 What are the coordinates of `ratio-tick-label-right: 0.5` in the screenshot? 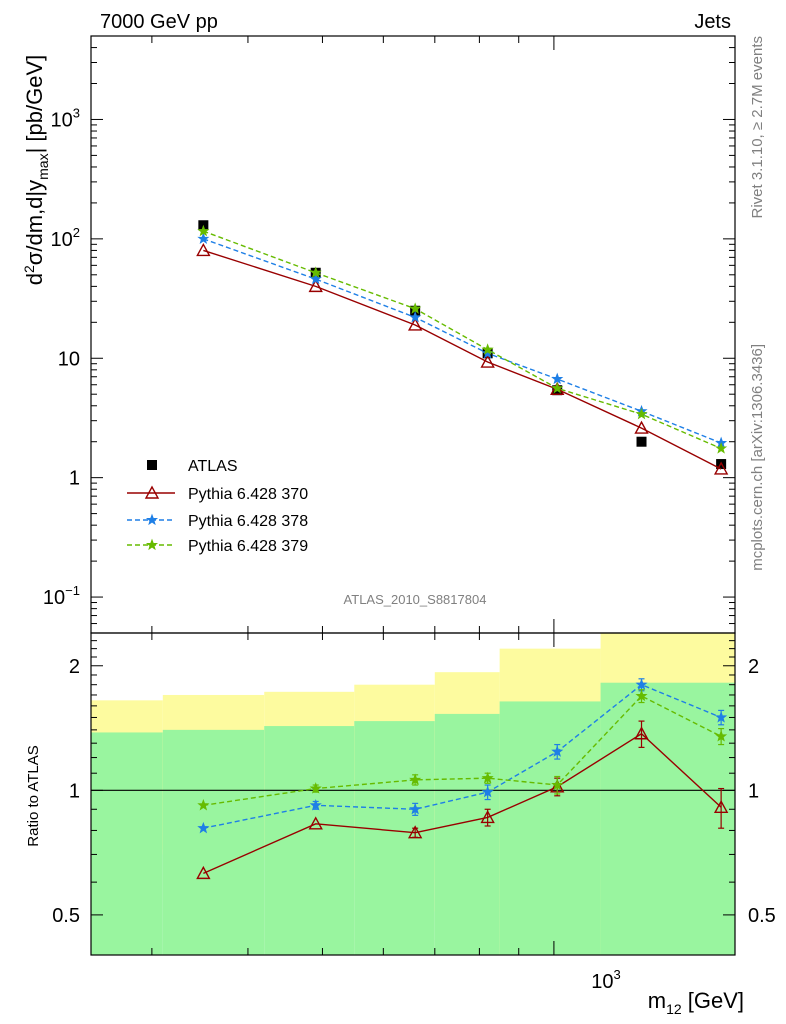 It's located at (762, 916).